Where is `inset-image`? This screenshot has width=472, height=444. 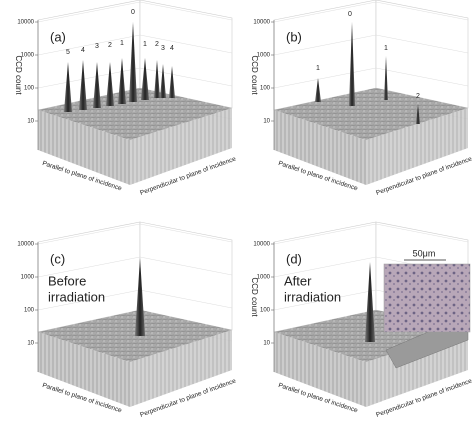
inset-image is located at coordinates (427, 298).